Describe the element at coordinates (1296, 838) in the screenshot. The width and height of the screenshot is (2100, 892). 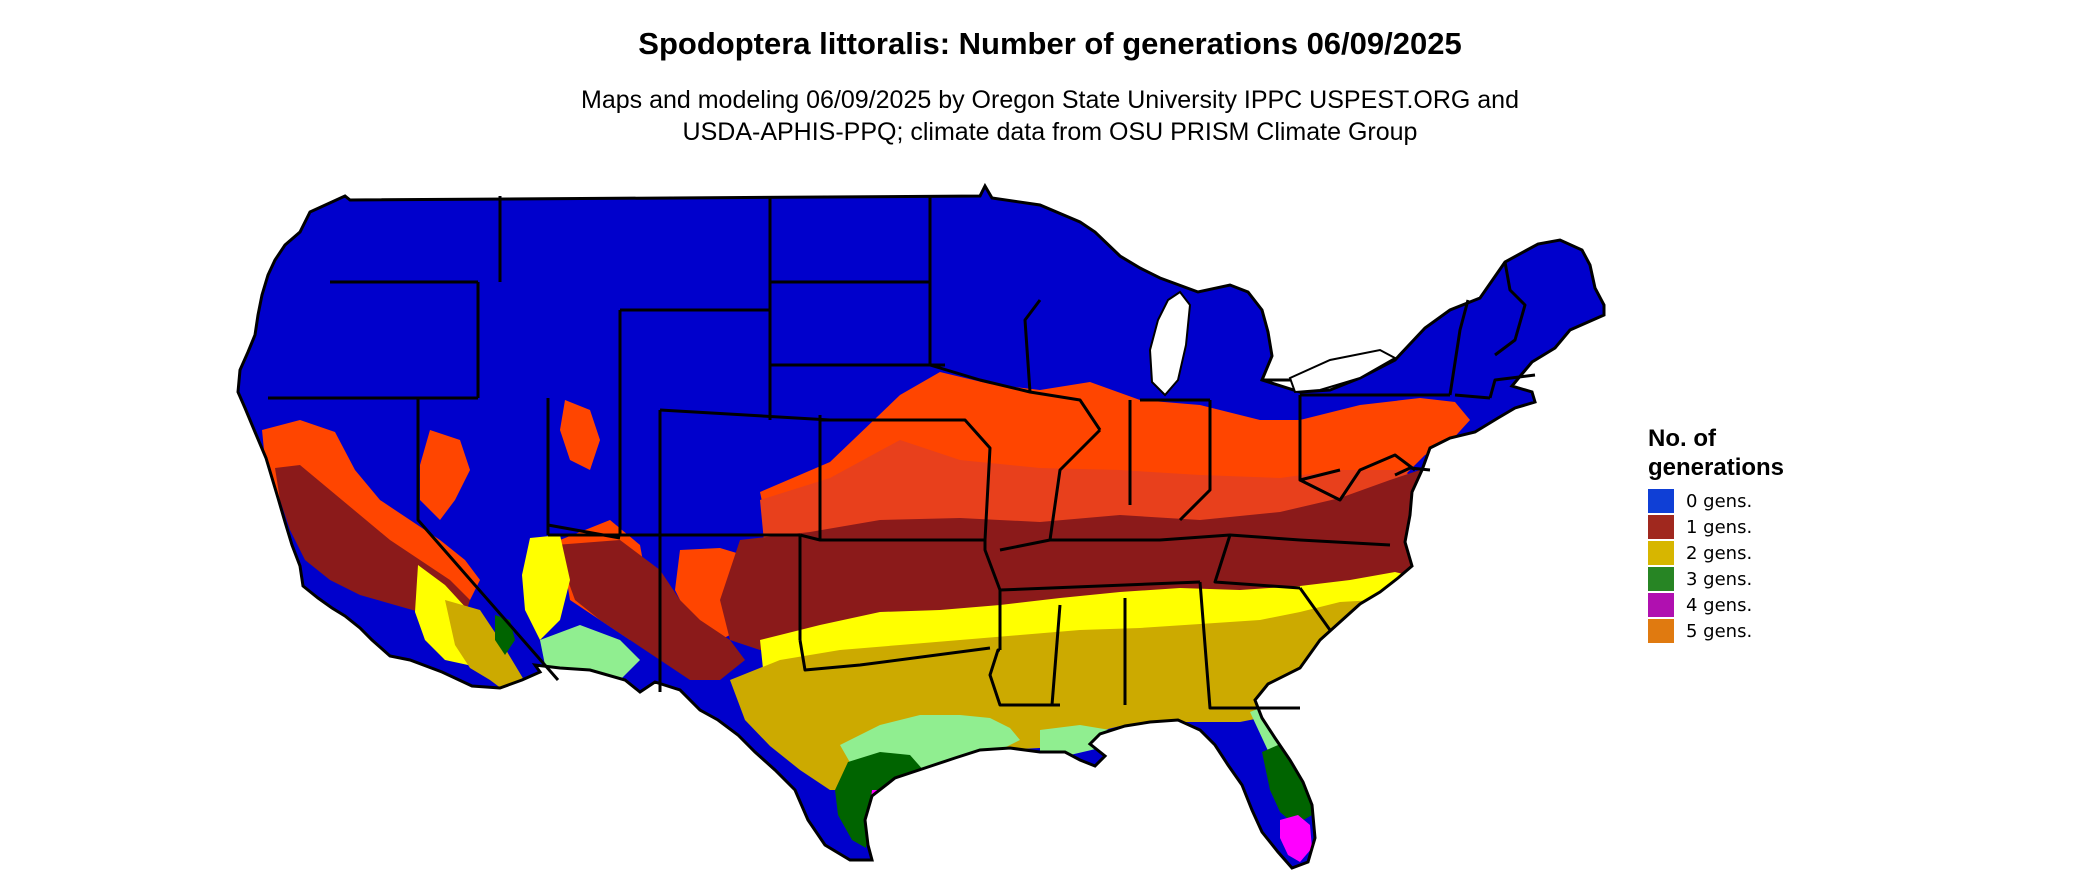
I see `zone-4-gens-fl` at that location.